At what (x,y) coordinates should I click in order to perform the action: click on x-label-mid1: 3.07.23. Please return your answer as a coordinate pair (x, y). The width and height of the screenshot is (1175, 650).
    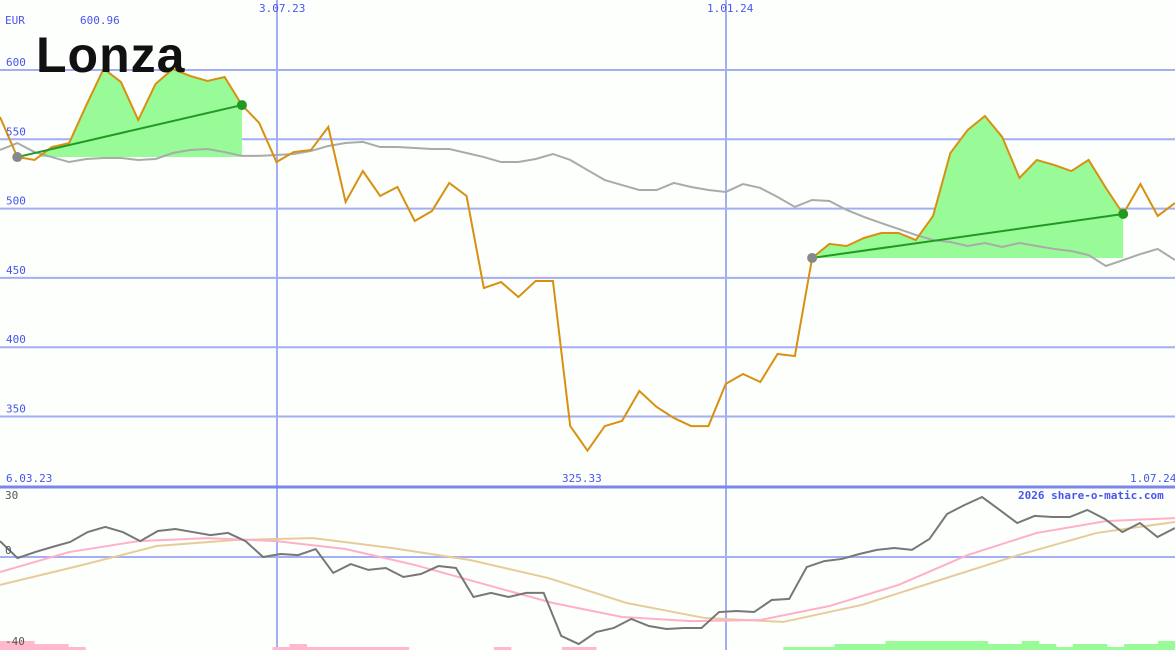
    Looking at the image, I should click on (282, 8).